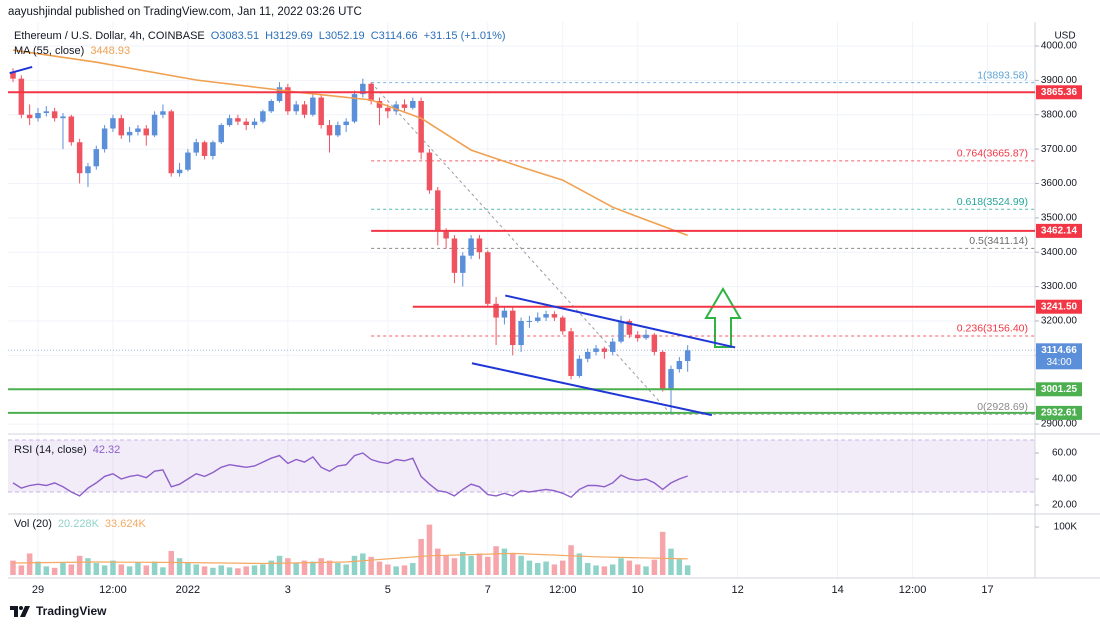 The width and height of the screenshot is (1100, 628). I want to click on y-tick-label: 4000.00, so click(1059, 46).